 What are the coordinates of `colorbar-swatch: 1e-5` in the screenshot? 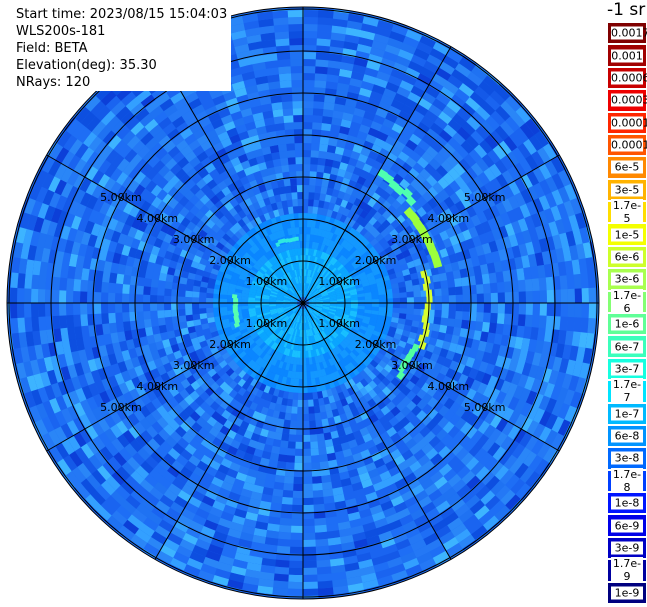 It's located at (627, 234).